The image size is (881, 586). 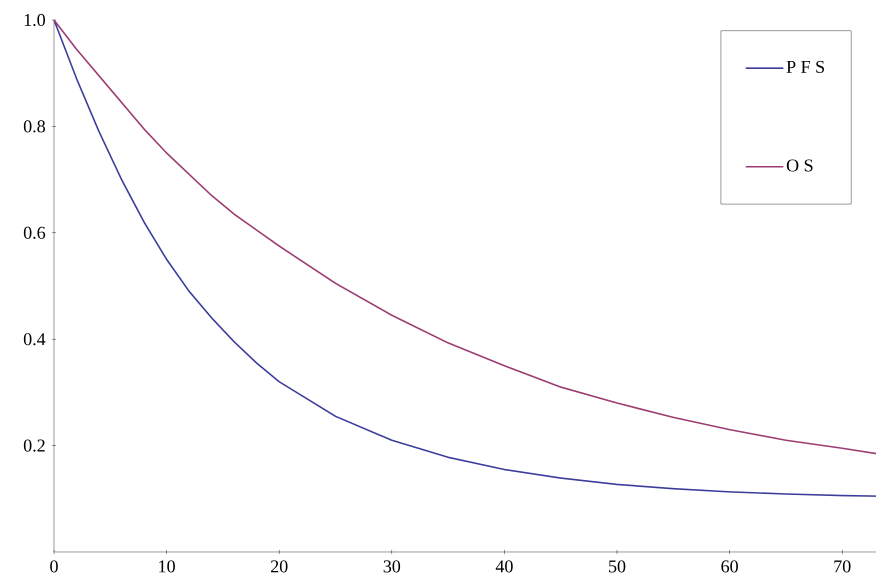 What do you see at coordinates (35, 232) in the screenshot?
I see `y-tick-label: 0.6` at bounding box center [35, 232].